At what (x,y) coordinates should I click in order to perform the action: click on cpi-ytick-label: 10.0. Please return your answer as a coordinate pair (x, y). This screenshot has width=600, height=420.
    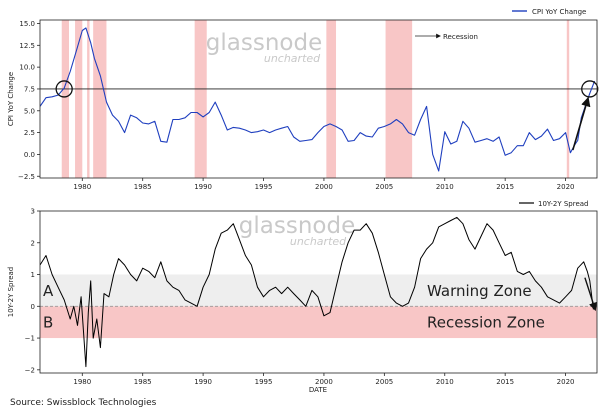
    Looking at the image, I should click on (27, 68).